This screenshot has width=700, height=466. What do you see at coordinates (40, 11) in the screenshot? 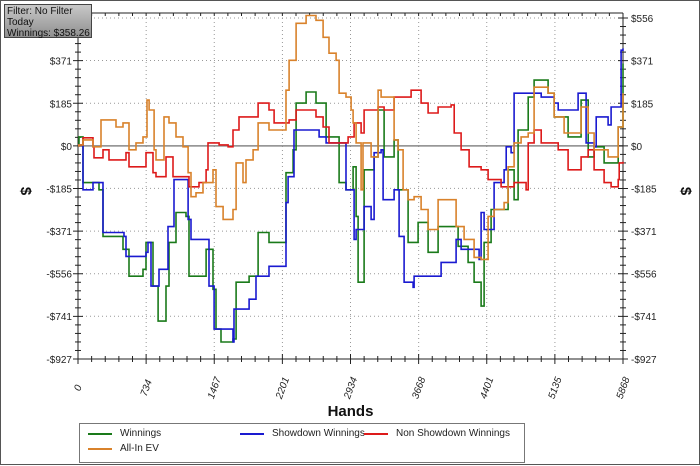
I see `filter-text: Filter: No Filter` at bounding box center [40, 11].